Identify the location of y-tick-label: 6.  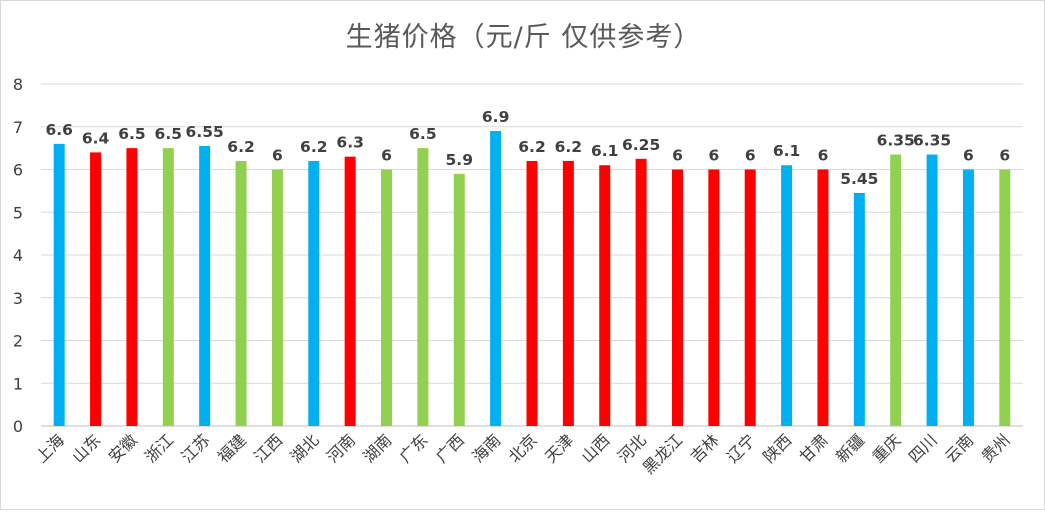
(18, 170).